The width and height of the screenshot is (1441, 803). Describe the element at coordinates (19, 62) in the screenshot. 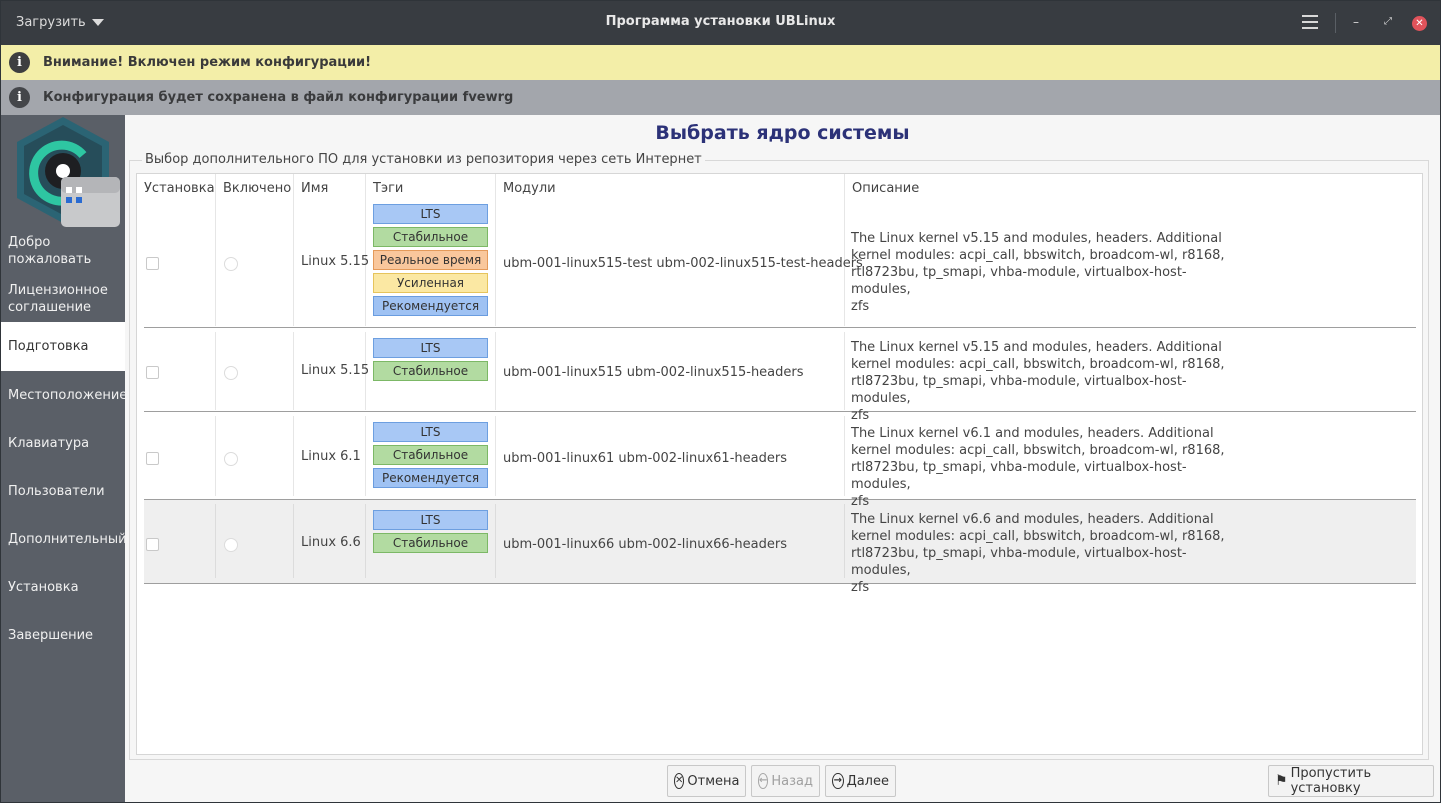

I see `info-icon: i` at that location.